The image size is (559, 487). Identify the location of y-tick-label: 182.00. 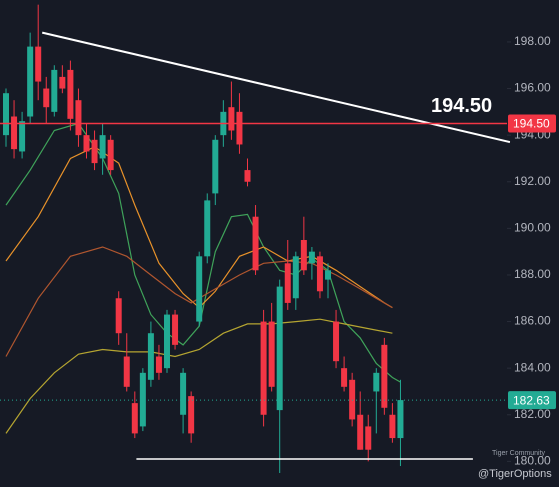
(532, 414).